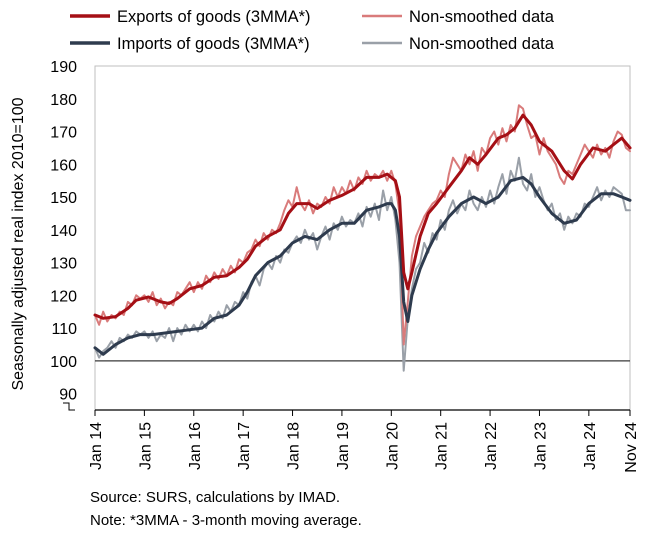 This screenshot has width=651, height=533. What do you see at coordinates (482, 44) in the screenshot?
I see `legend-label-3: Non-smoothed data` at bounding box center [482, 44].